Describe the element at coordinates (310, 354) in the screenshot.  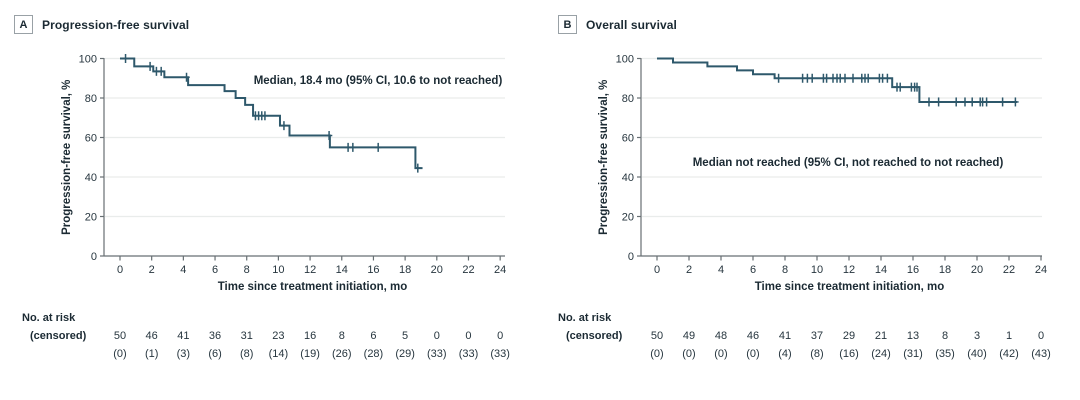
I see `risk-censored-value: (19)` at that location.